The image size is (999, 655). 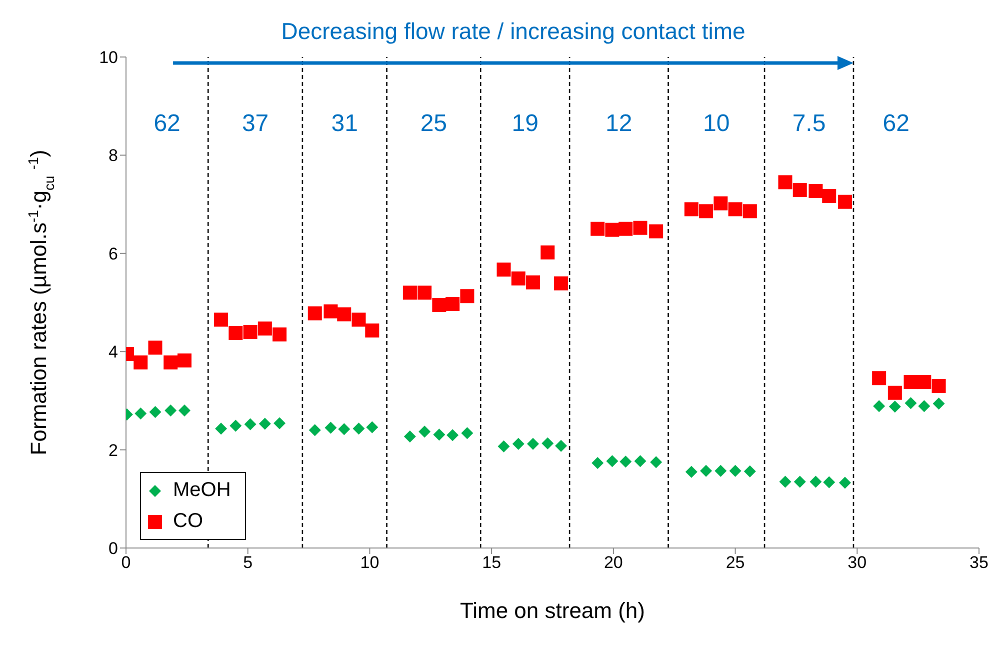 What do you see at coordinates (896, 123) in the screenshot?
I see `annotation: 62` at bounding box center [896, 123].